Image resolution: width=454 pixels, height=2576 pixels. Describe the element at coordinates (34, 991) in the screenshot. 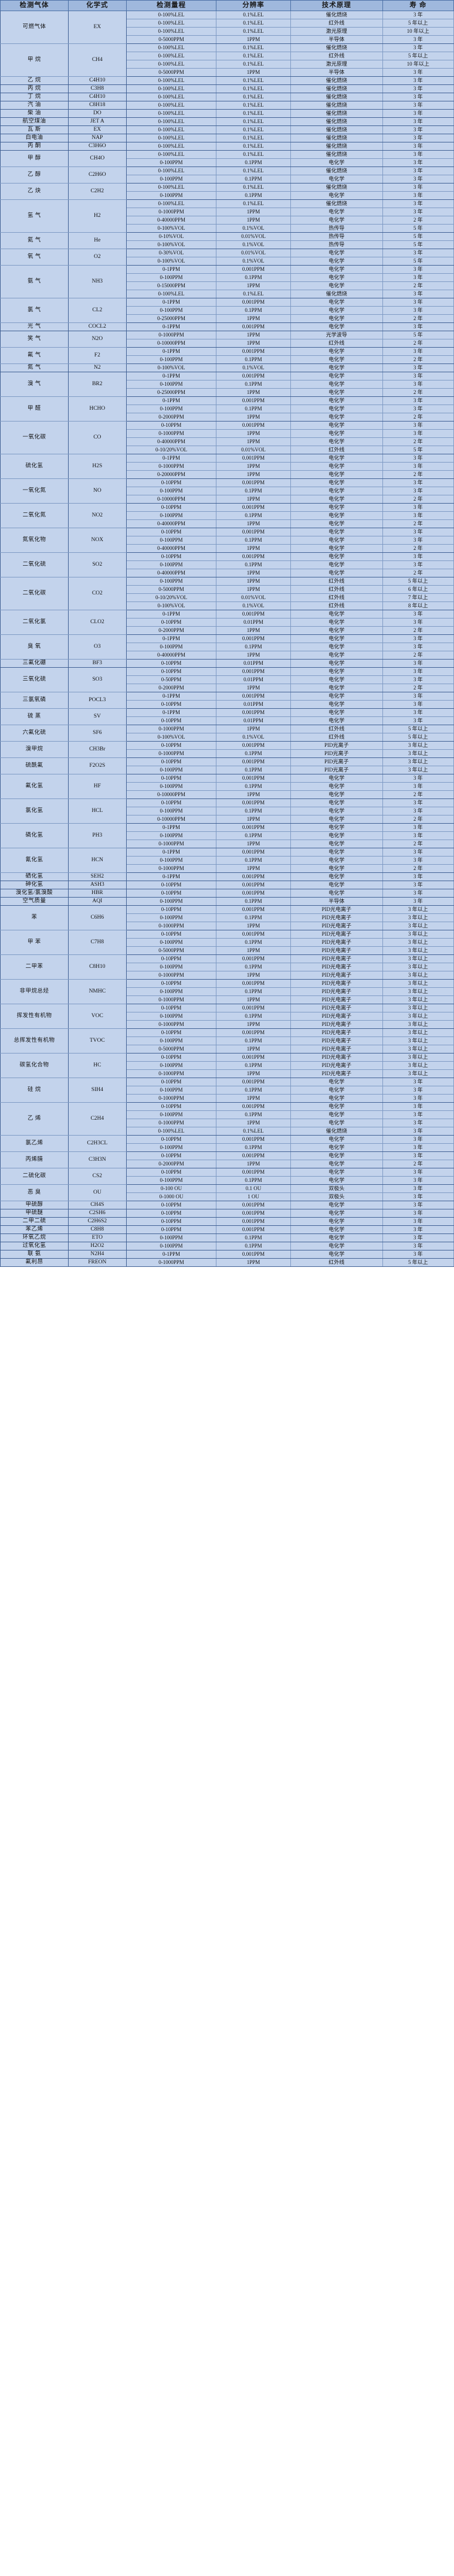

I see `gas-name-cell: 非甲烷总烃` at that location.